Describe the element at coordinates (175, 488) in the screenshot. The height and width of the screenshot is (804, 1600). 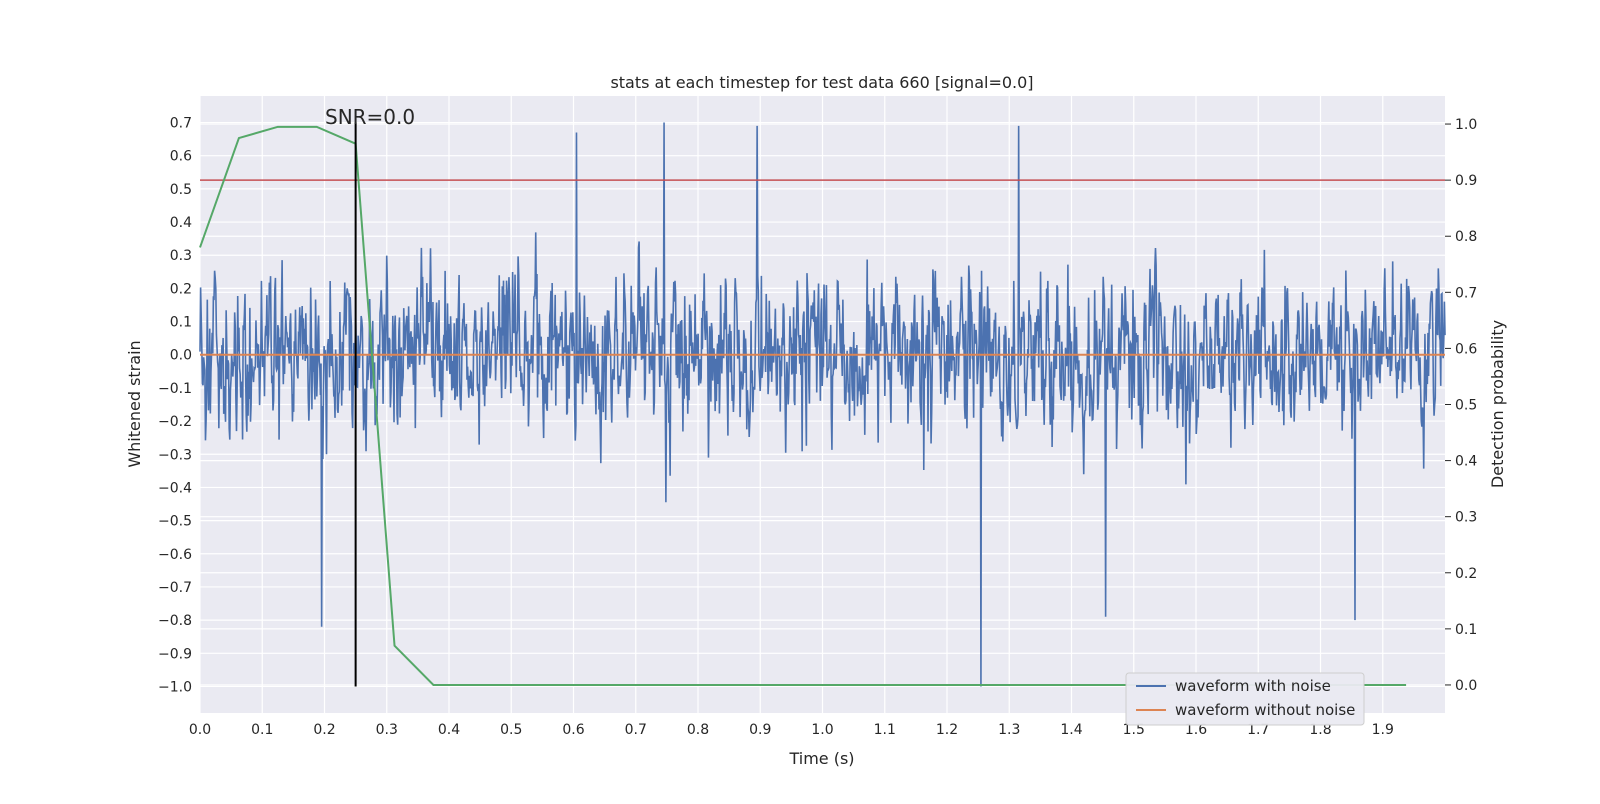
I see `y-tick-label-11: −0.4` at that location.